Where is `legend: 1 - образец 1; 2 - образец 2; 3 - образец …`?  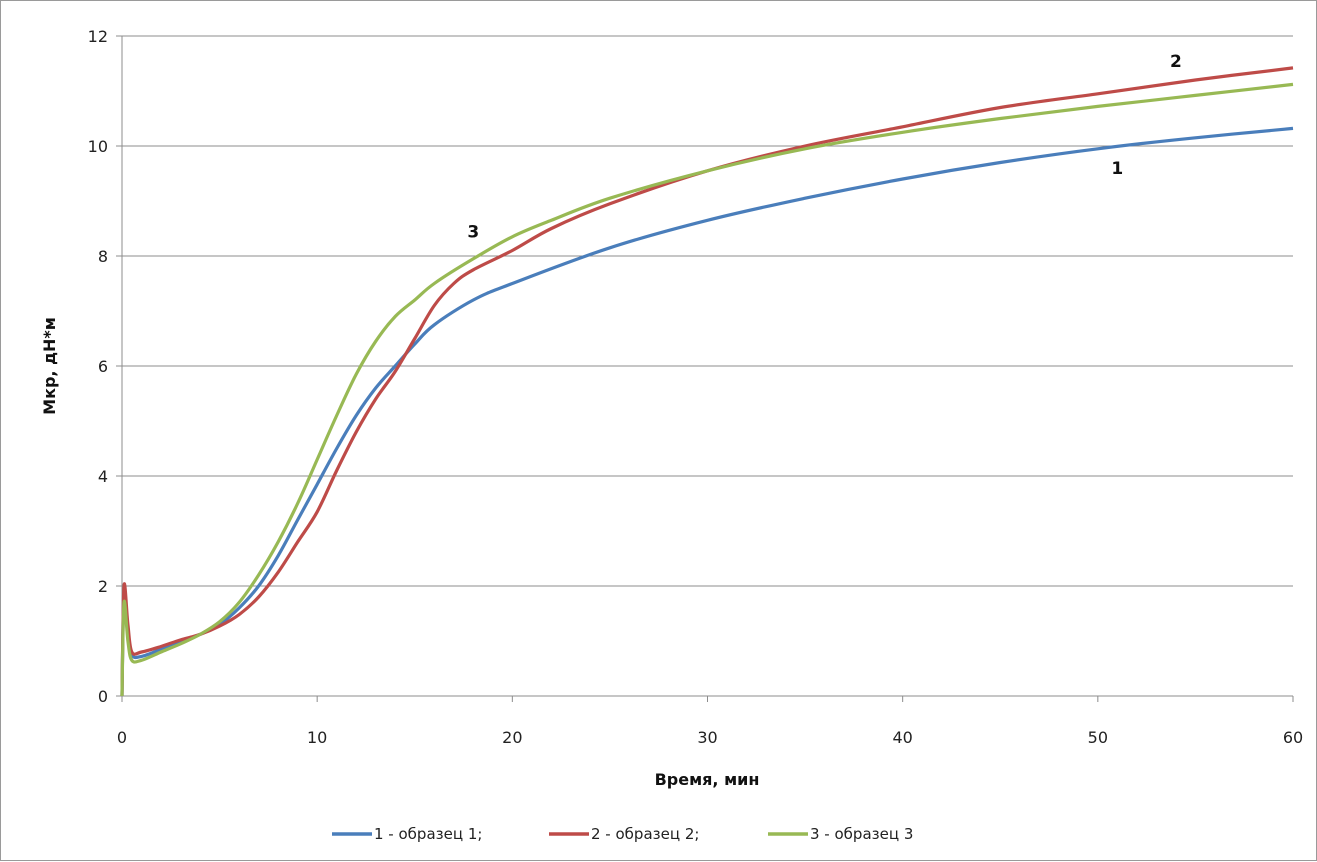
legend: 1 - образец 1; 2 - образец 2; 3 - образец … is located at coordinates (622, 834).